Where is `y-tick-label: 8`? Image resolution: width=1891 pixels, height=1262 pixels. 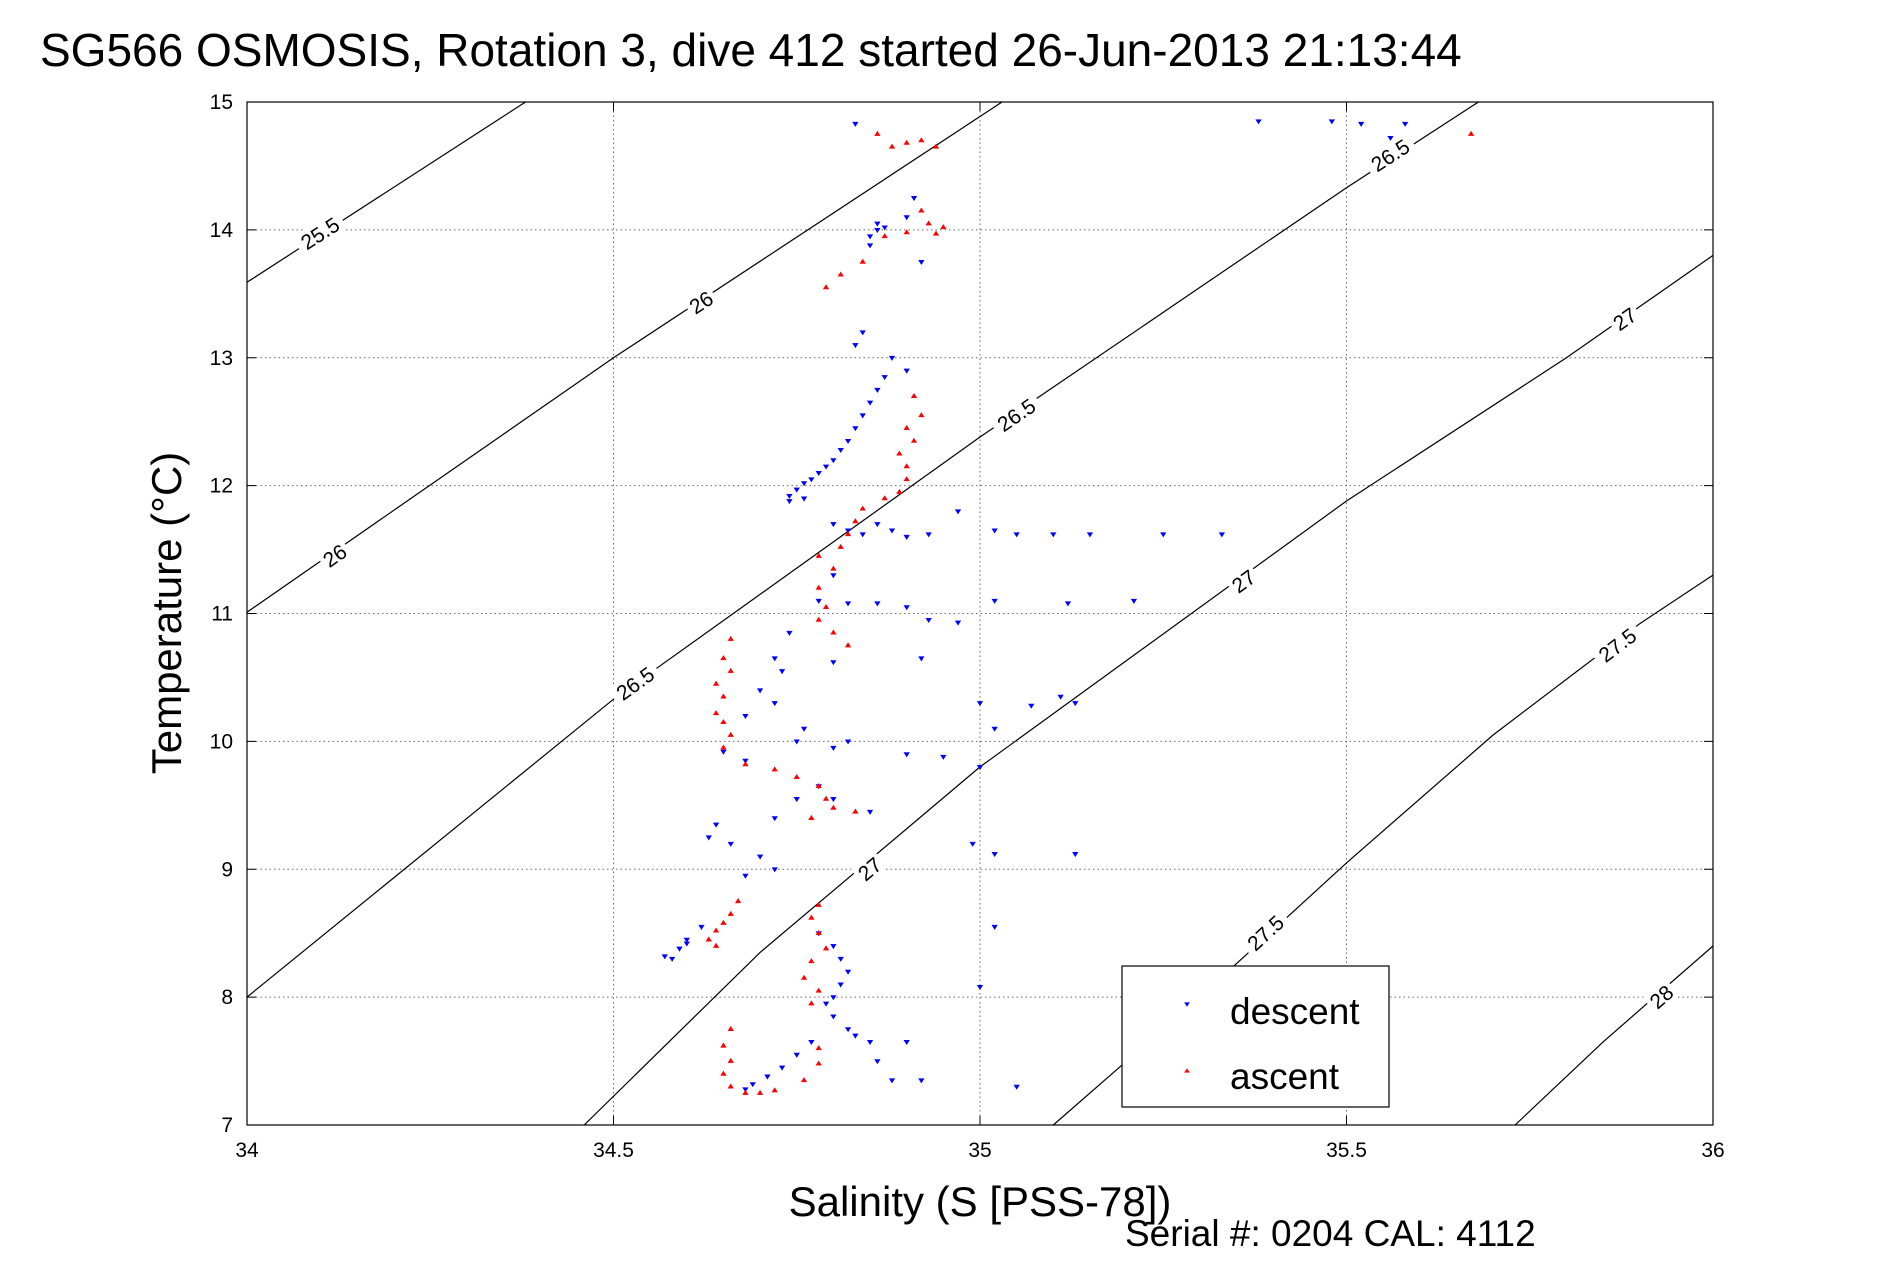 y-tick-label: 8 is located at coordinates (227, 997).